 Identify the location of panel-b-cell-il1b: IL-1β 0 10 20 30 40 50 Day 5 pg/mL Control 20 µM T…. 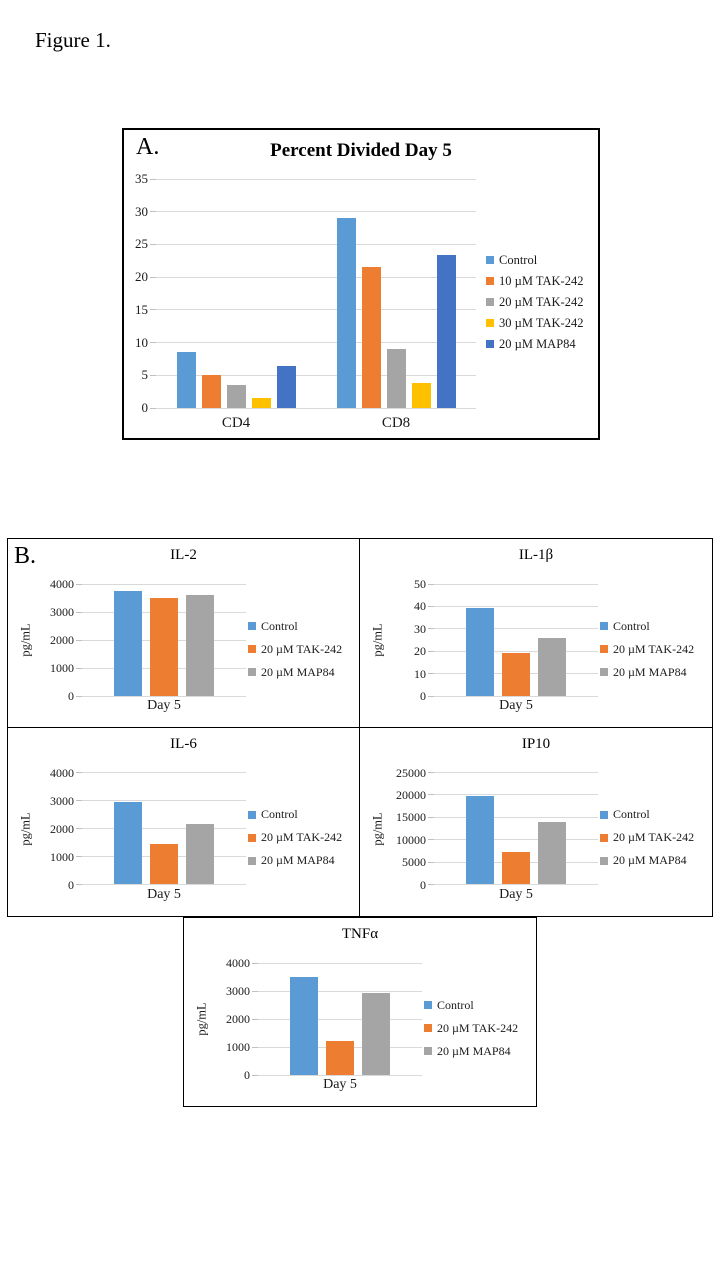
(536, 633).